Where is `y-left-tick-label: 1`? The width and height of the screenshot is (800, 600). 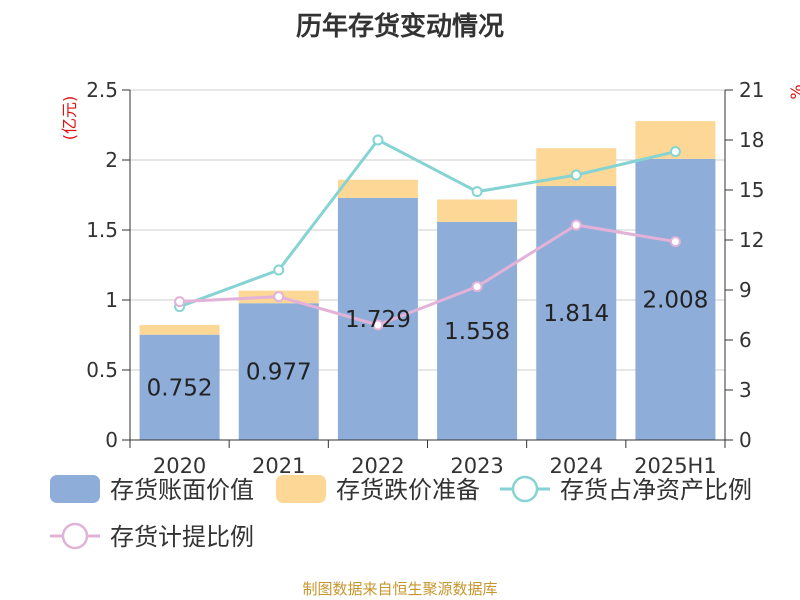 y-left-tick-label: 1 is located at coordinates (111, 300).